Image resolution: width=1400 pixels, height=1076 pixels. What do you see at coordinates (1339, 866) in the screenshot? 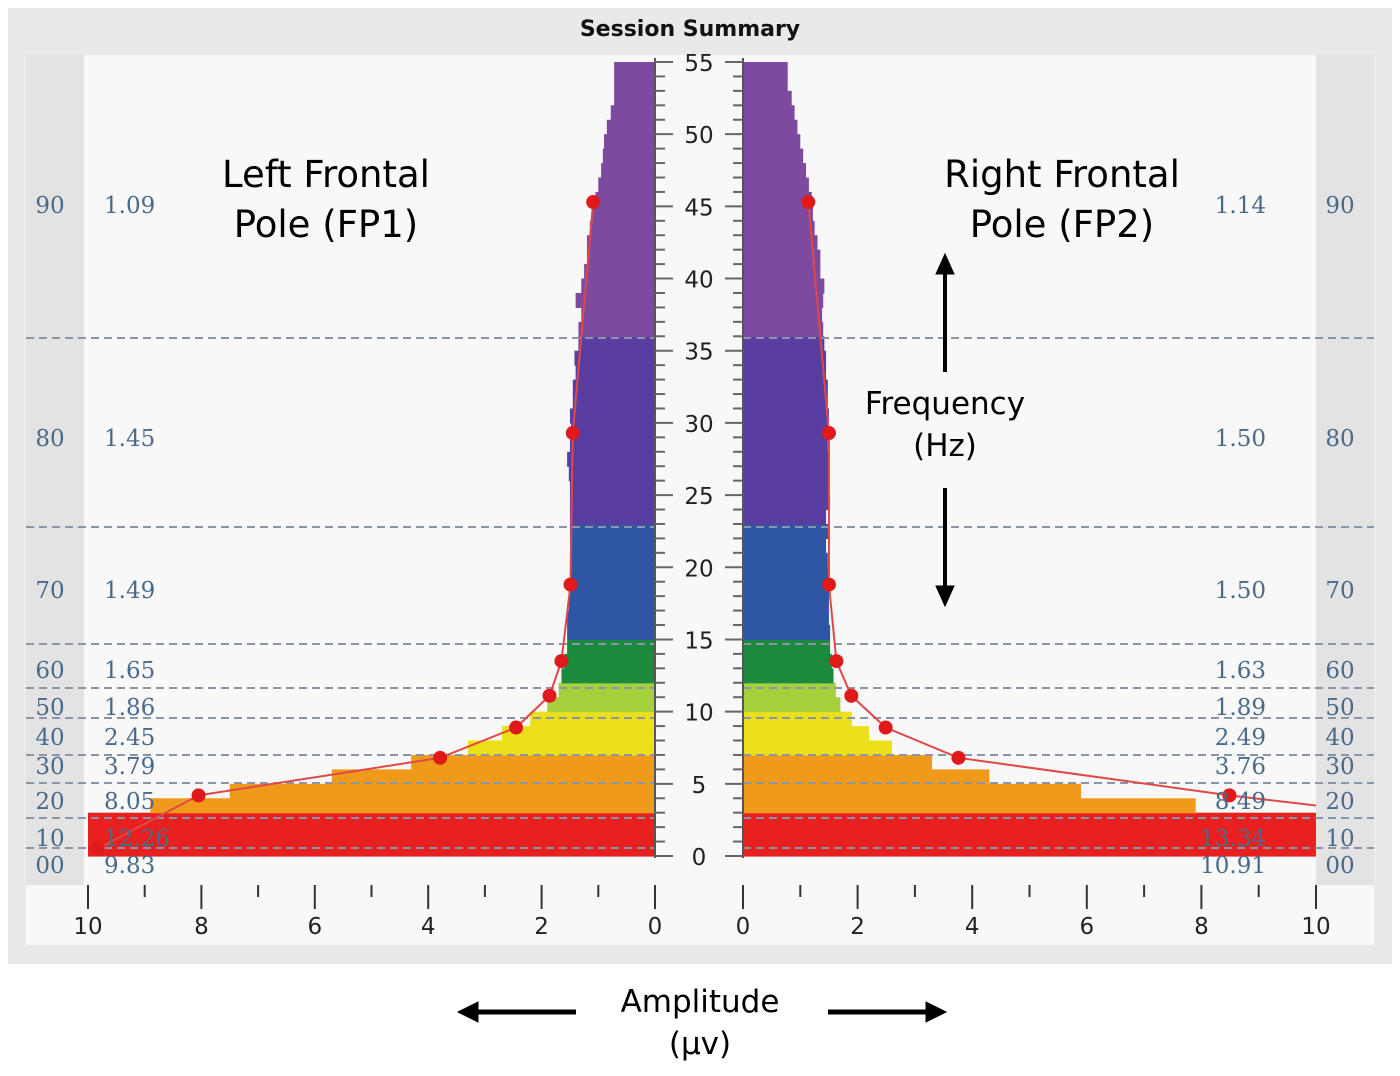
I see `percentile-label-right: 00` at bounding box center [1339, 866].